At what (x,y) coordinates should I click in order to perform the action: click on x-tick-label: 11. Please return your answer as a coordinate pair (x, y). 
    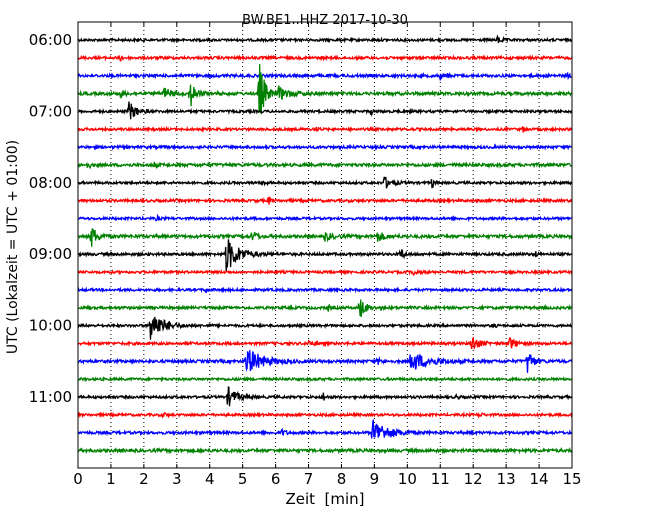
    Looking at the image, I should click on (440, 479).